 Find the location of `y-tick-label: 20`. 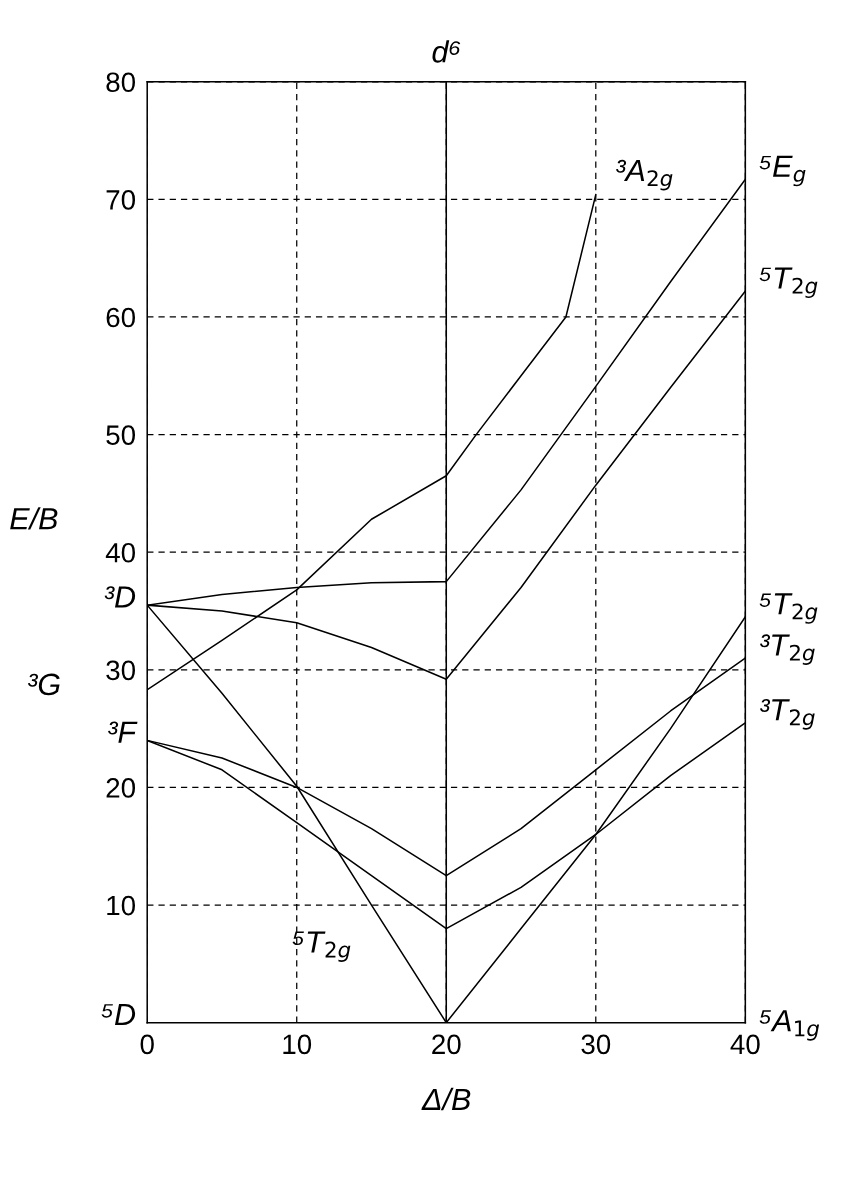

y-tick-label: 20 is located at coordinates (121, 788).